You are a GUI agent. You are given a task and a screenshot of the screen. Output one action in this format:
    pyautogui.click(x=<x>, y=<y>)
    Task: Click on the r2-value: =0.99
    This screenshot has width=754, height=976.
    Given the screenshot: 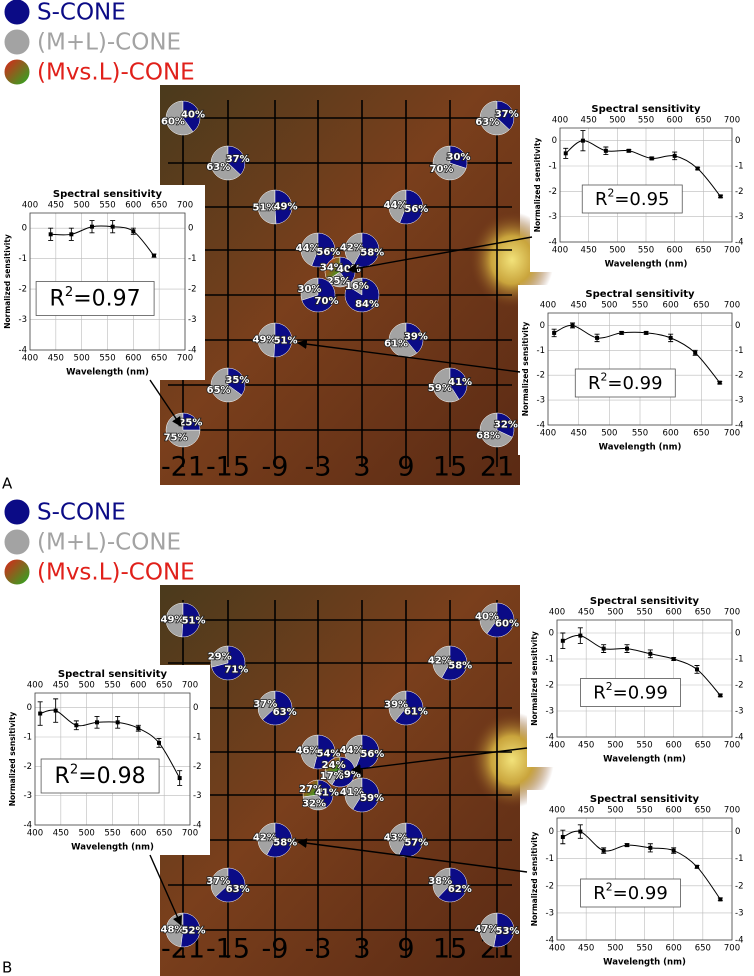 What is the action you would take?
    pyautogui.click(x=634, y=383)
    